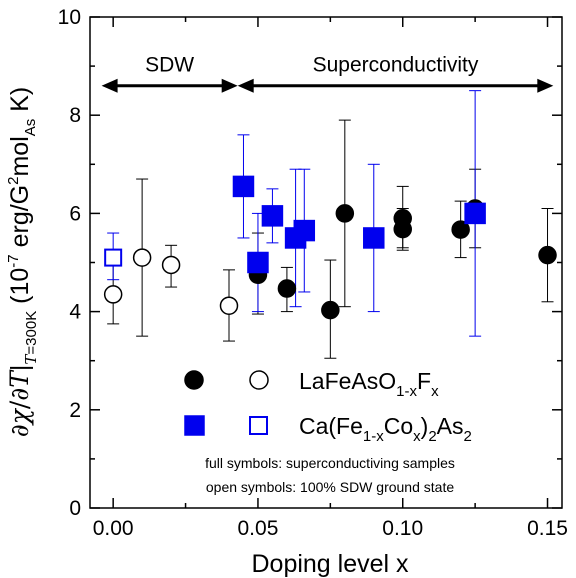 Image resolution: width=576 pixels, height=578 pixels. What do you see at coordinates (330, 487) in the screenshot?
I see `annotation-open-symbols: open symbols: 100% SDW ground state` at bounding box center [330, 487].